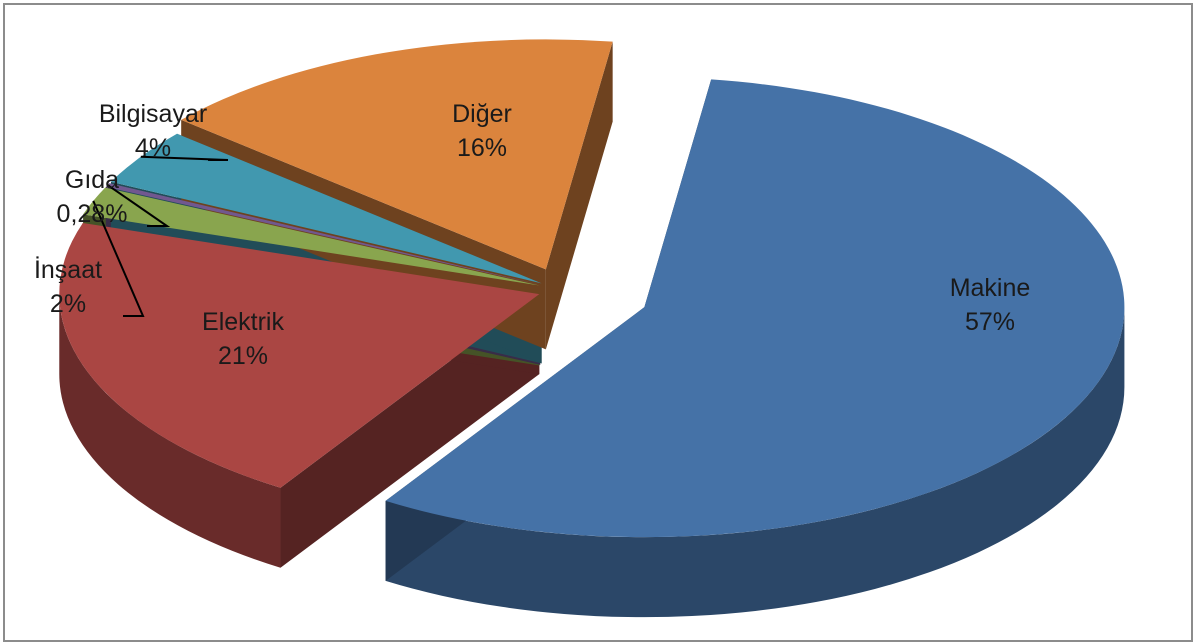  I want to click on slice-insaat, so click(311, 236).